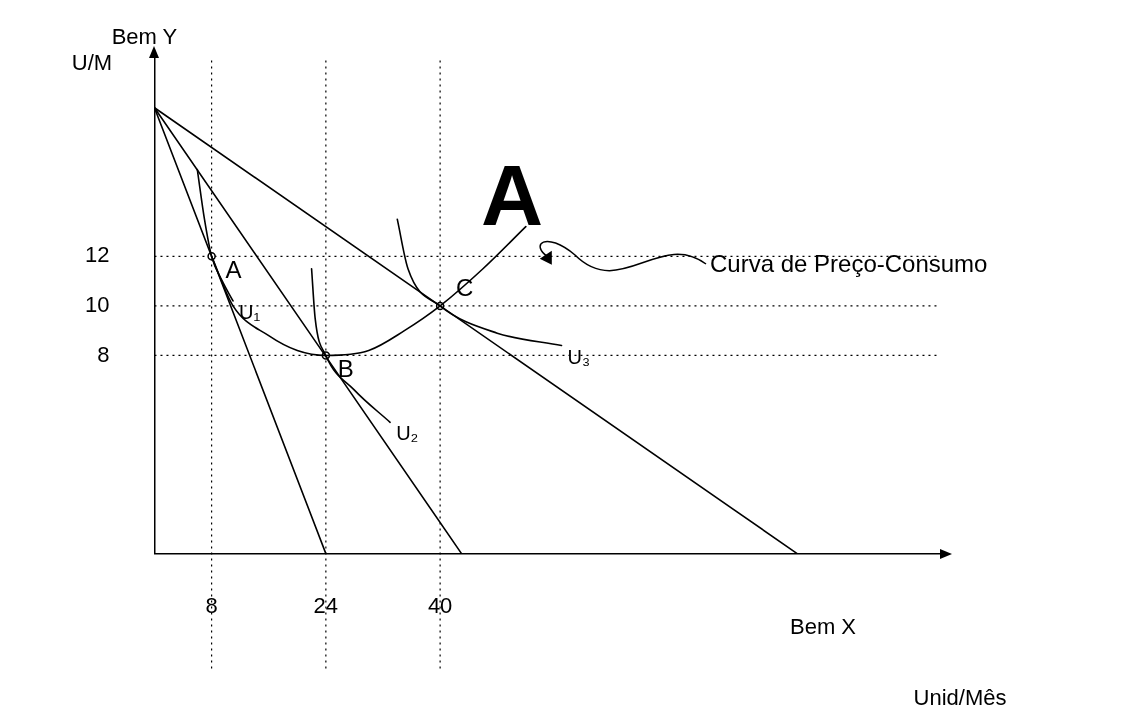  Describe the element at coordinates (407, 433) in the screenshot. I see `series-label: U₂` at that location.